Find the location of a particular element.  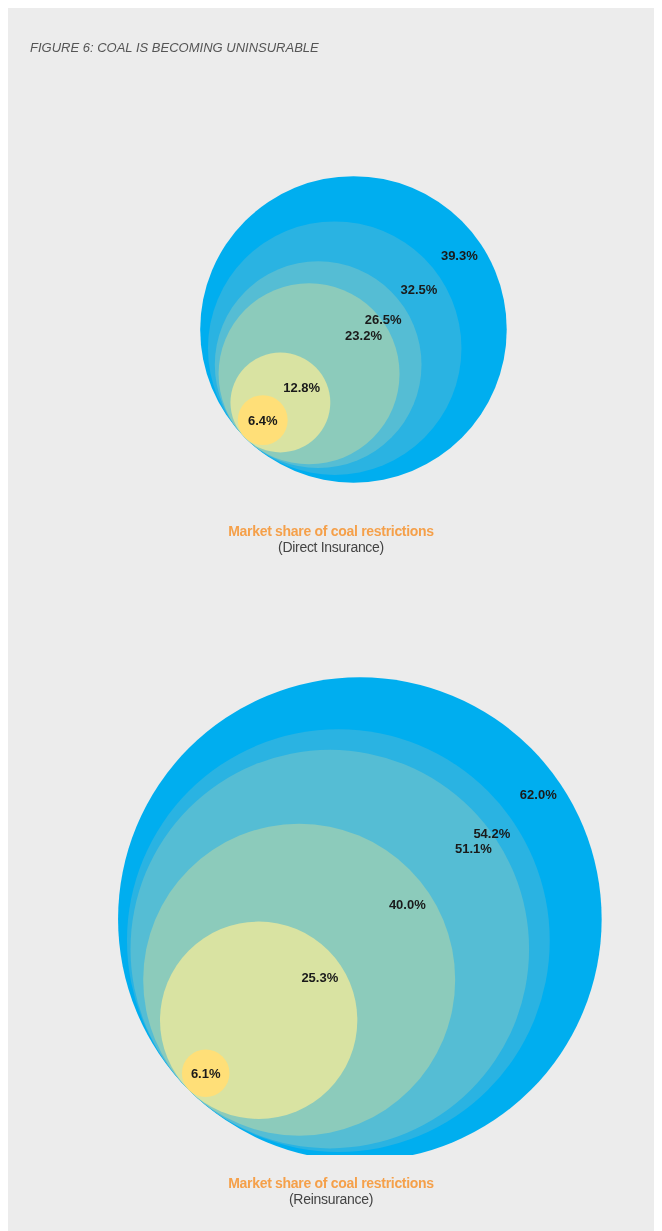

text: (Reinsurance) is located at coordinates (331, 1199).